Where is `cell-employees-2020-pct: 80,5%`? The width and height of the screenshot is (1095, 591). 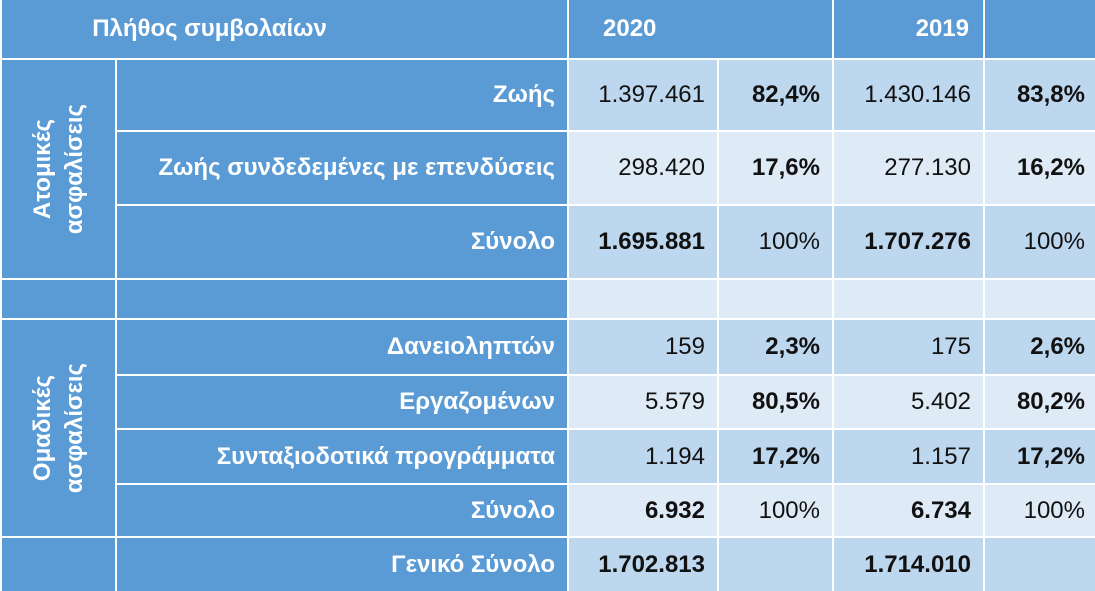
cell-employees-2020-pct: 80,5% is located at coordinates (775, 402).